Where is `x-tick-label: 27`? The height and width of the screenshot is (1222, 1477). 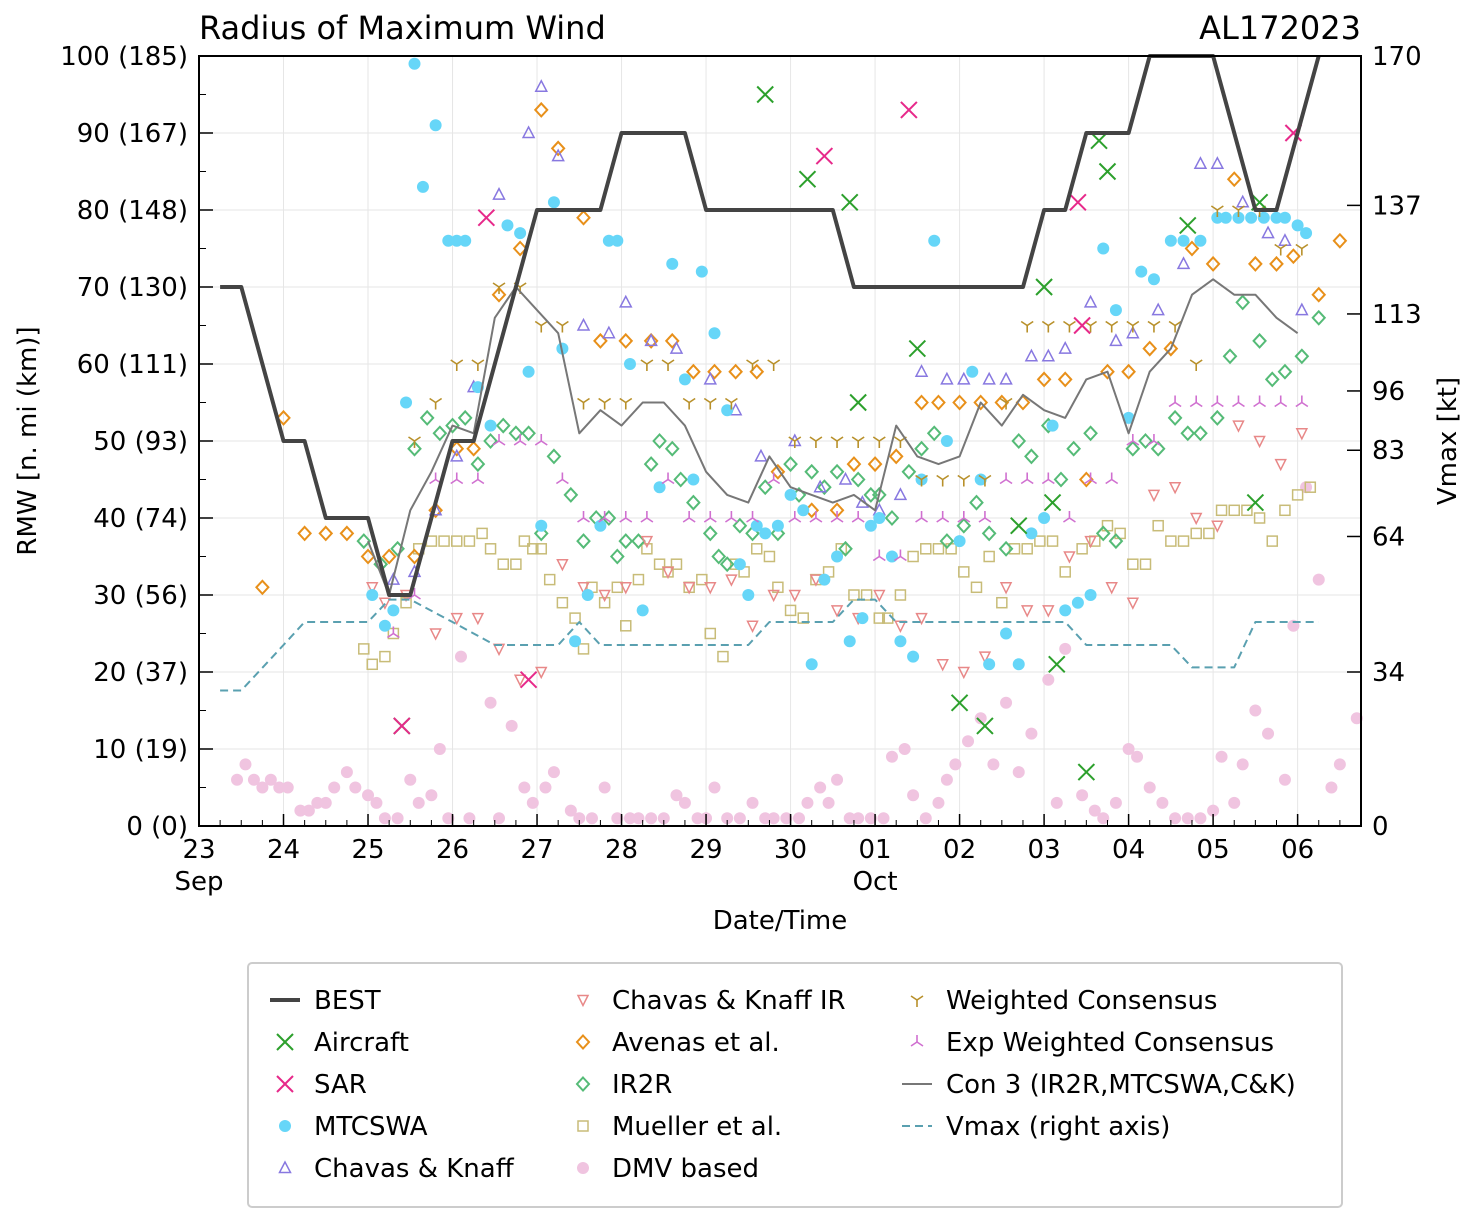 x-tick-label: 27 is located at coordinates (536, 850).